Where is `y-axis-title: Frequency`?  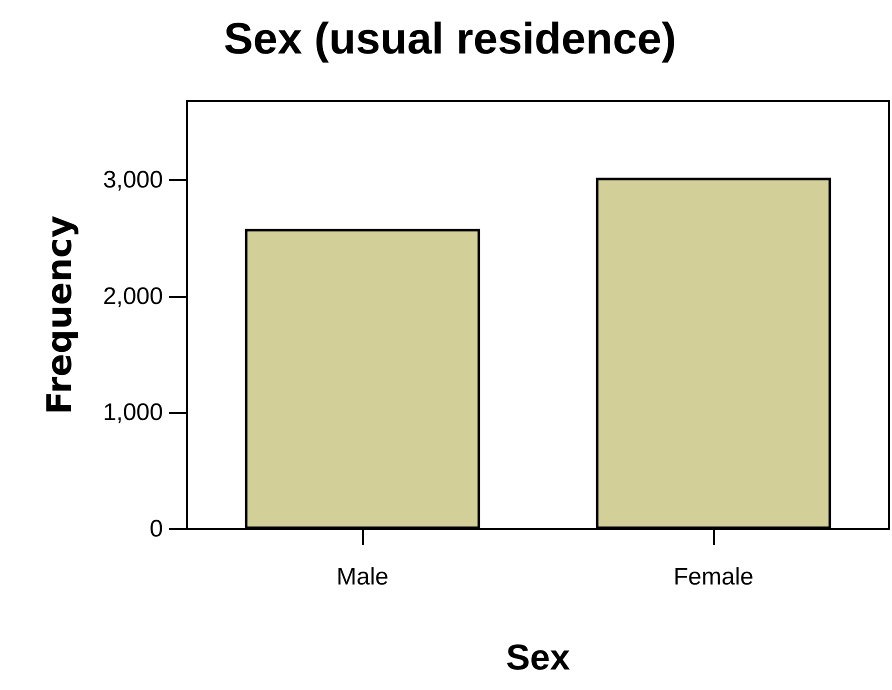
y-axis-title: Frequency is located at coordinates (60, 315).